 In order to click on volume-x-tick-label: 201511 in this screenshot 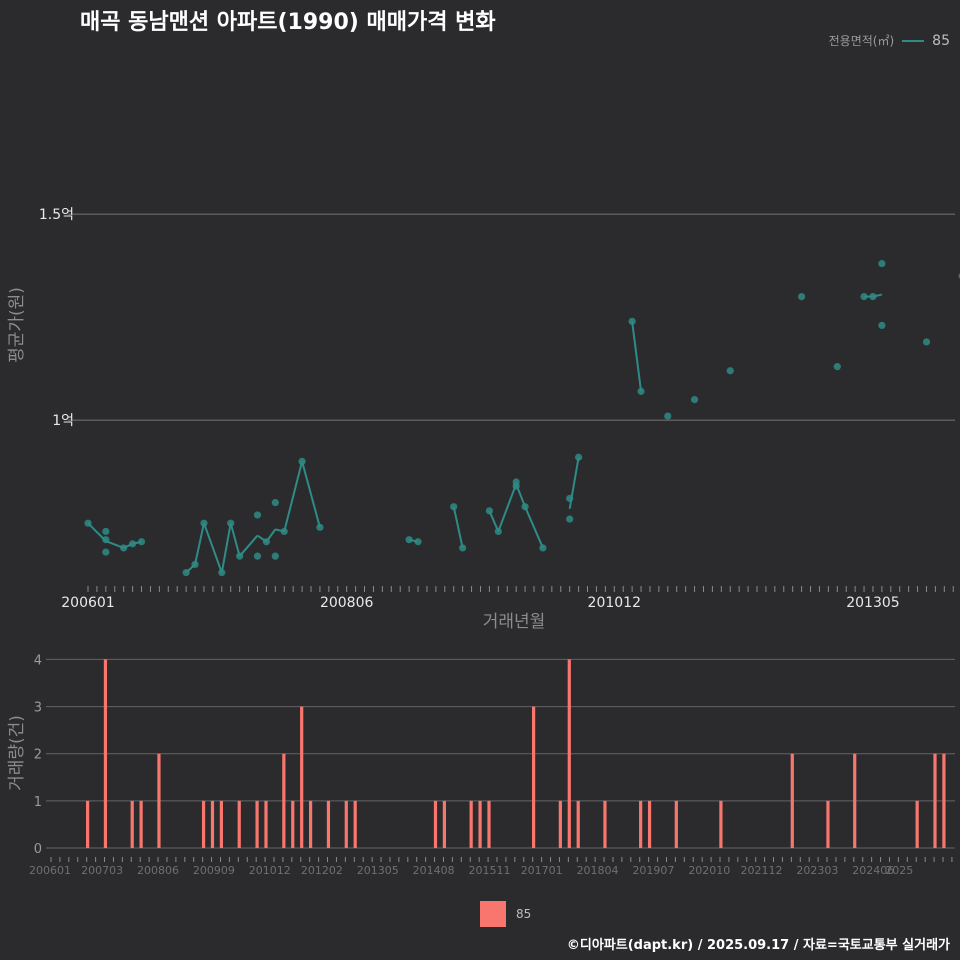, I will do `click(490, 870)`.